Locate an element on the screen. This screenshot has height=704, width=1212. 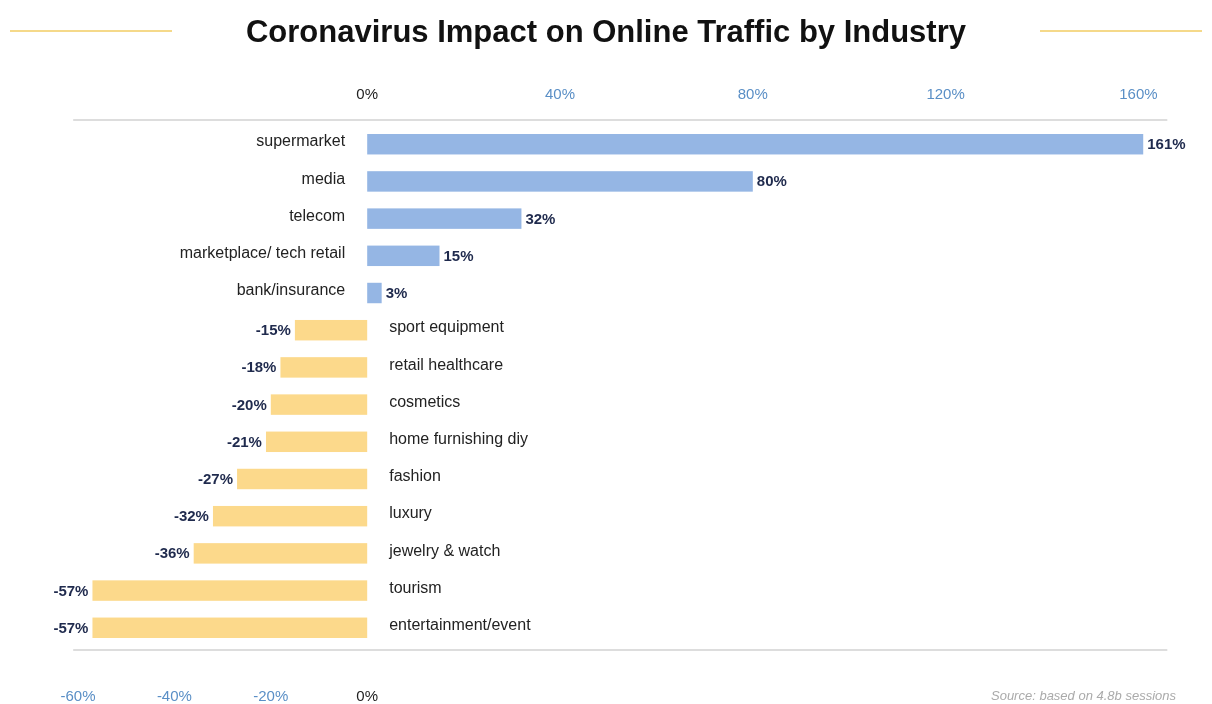
data-label: 32% is located at coordinates (540, 218).